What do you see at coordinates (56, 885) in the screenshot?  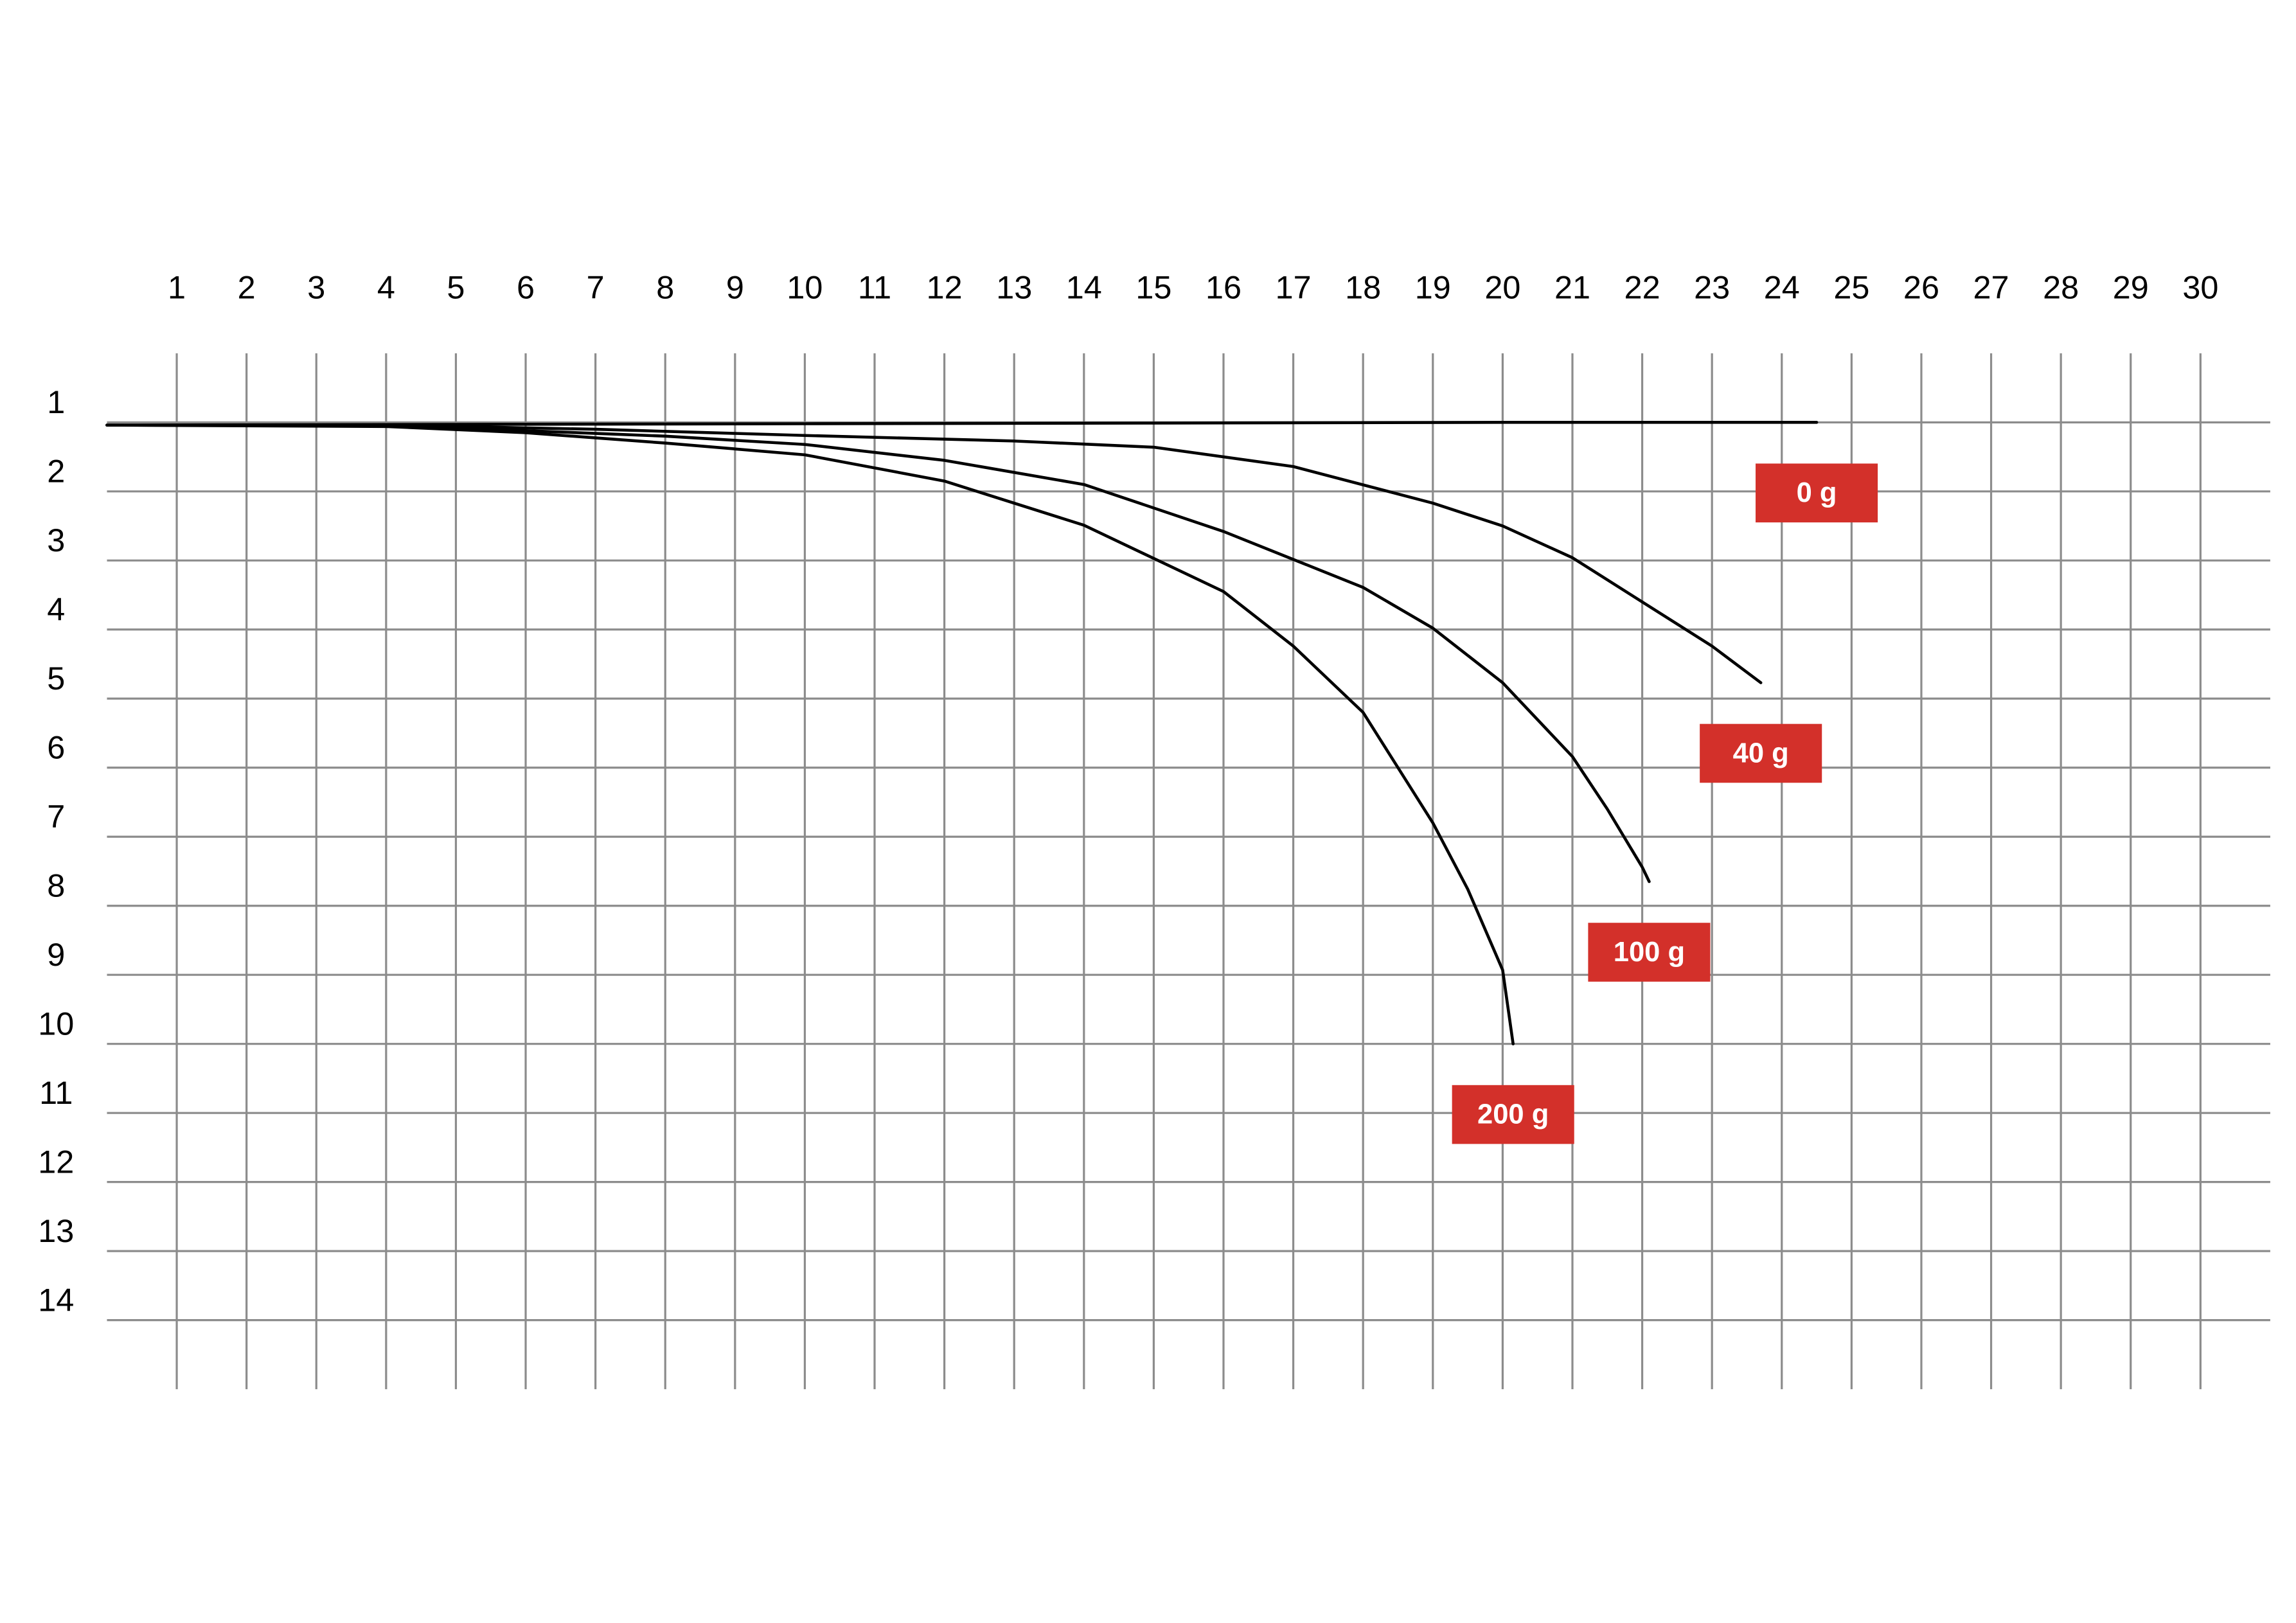 I see `y-tick-label: 8` at bounding box center [56, 885].